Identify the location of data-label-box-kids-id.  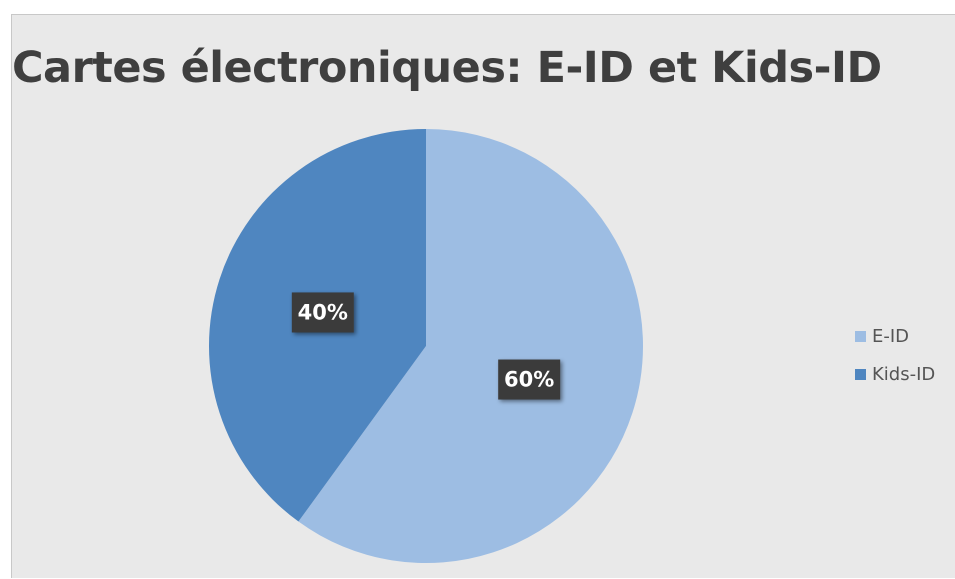
(322, 312).